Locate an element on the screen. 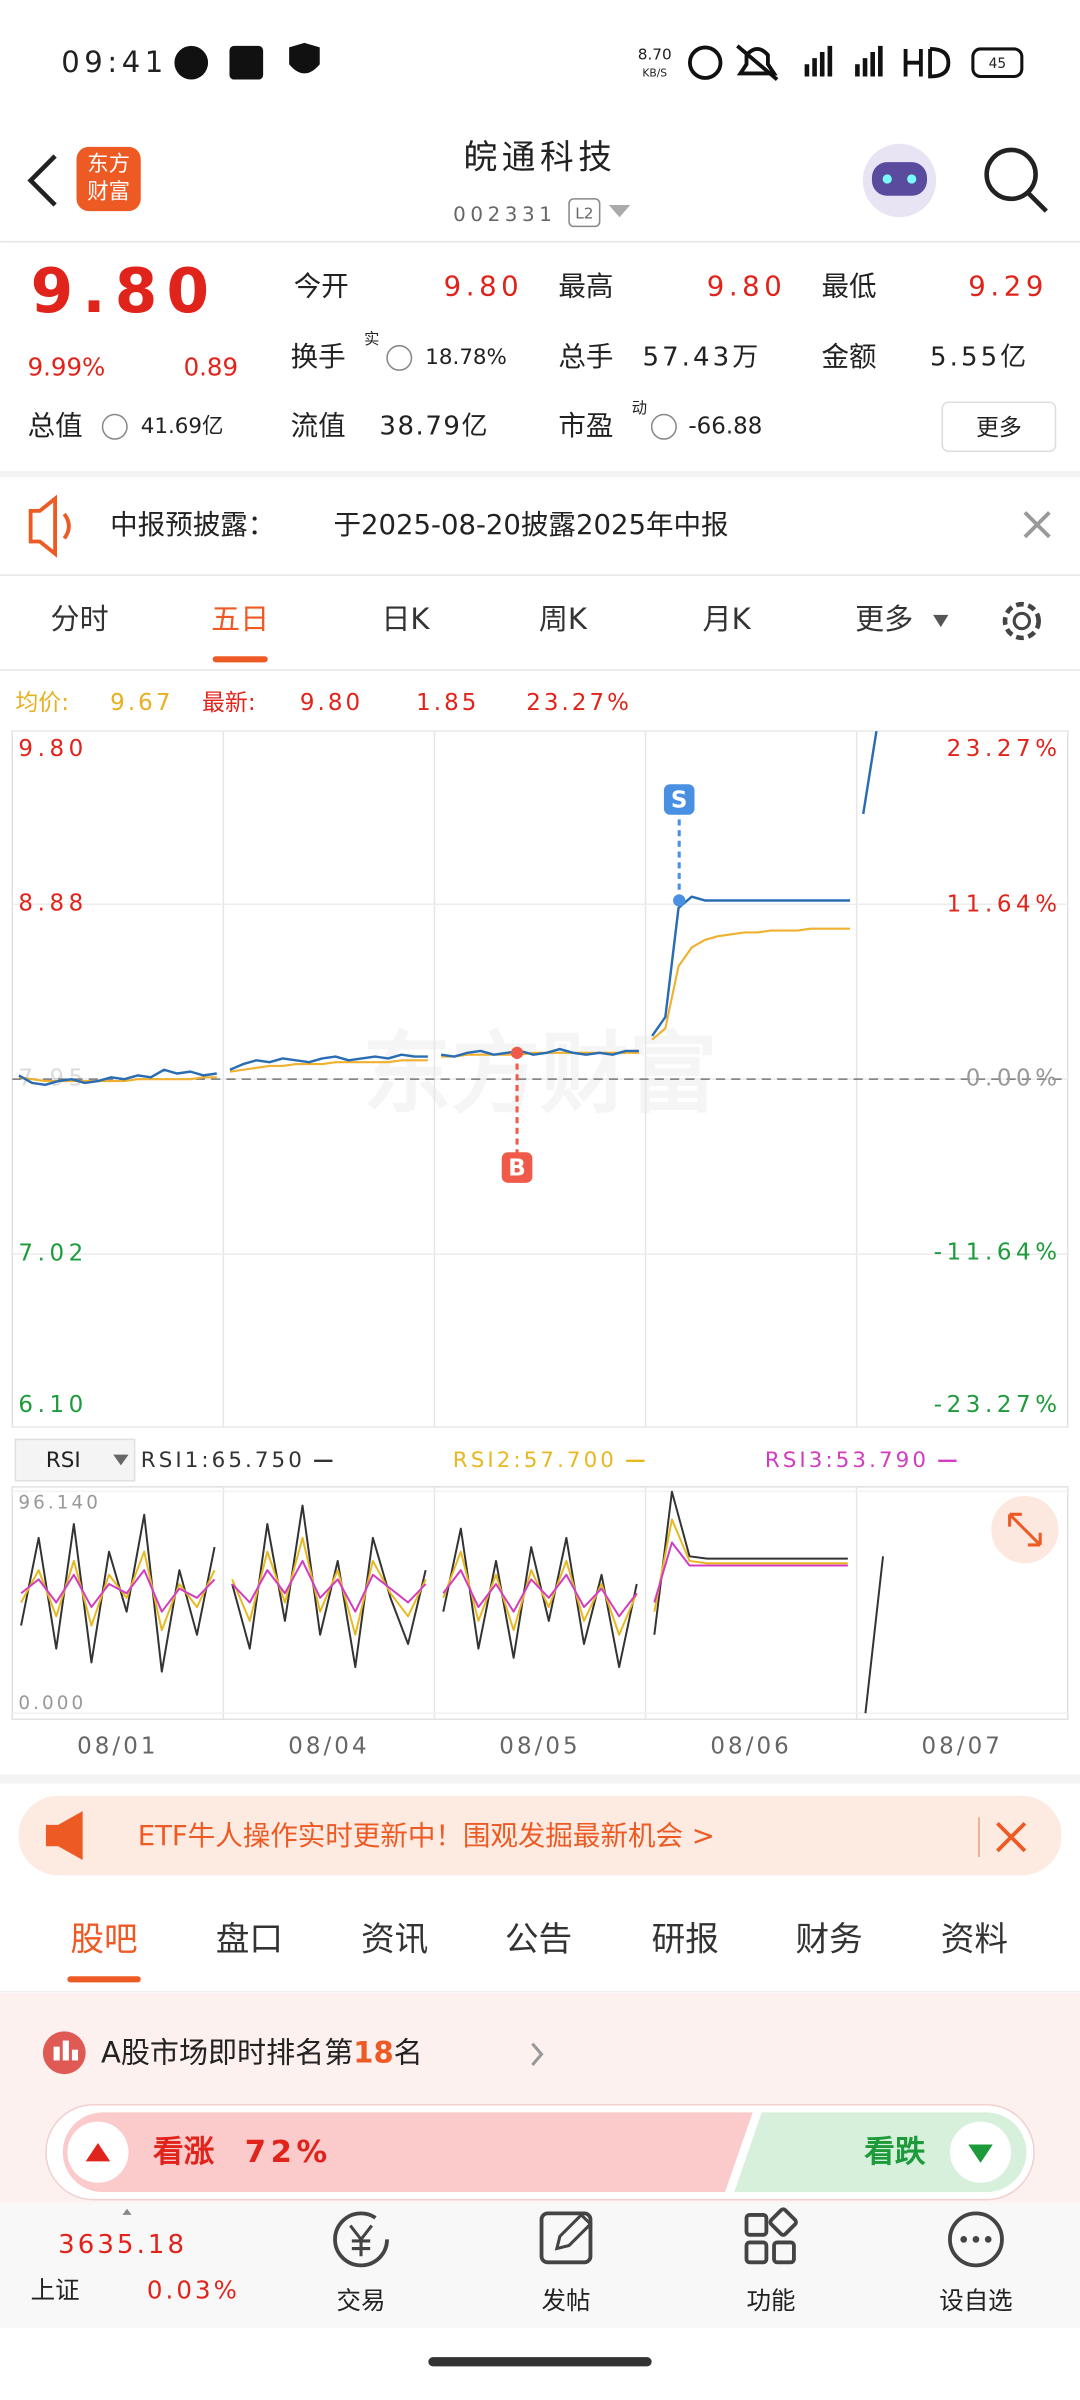 This screenshot has height=2400, width=1080. alarm-icon is located at coordinates (705, 62).